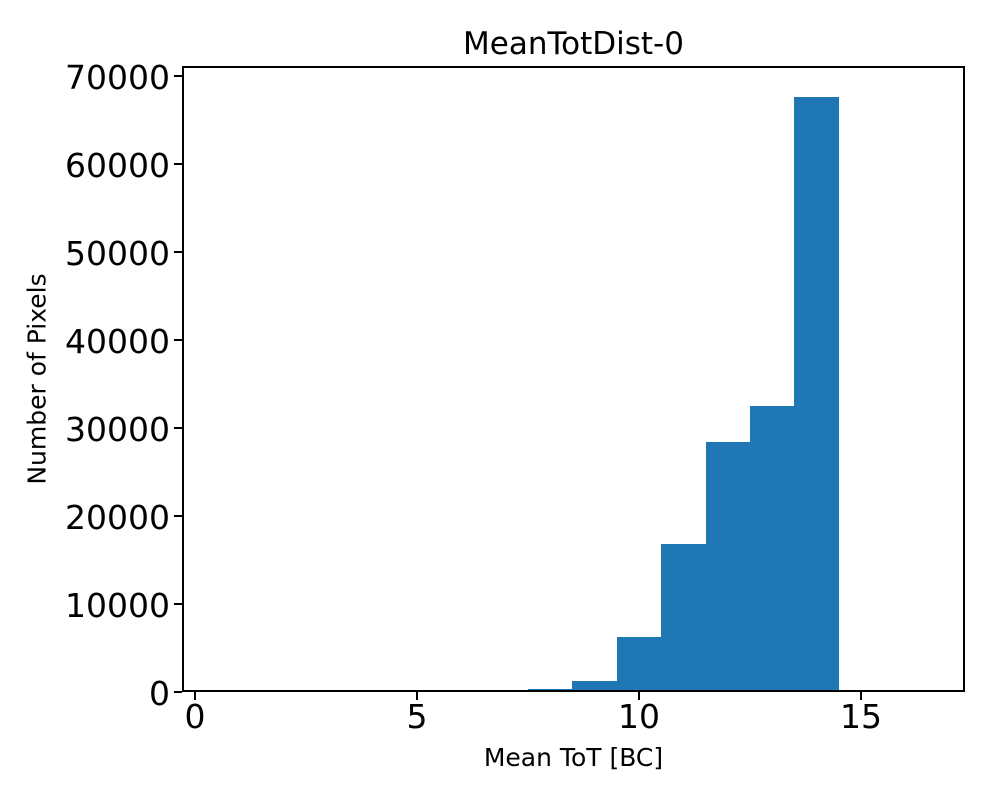  I want to click on x-tick-label: 5, so click(417, 716).